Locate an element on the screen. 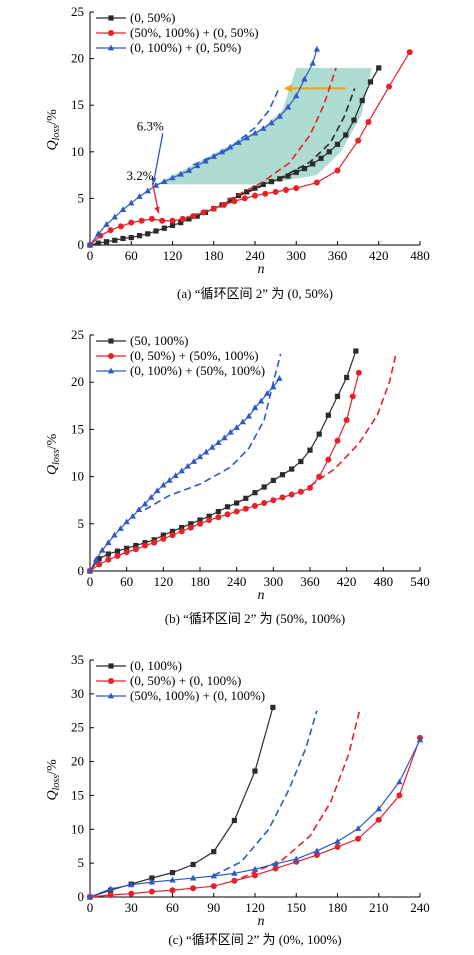 The width and height of the screenshot is (474, 955). chart-caption: (b) “循环区间 2” 为 (50%, 100%) is located at coordinates (255, 618).